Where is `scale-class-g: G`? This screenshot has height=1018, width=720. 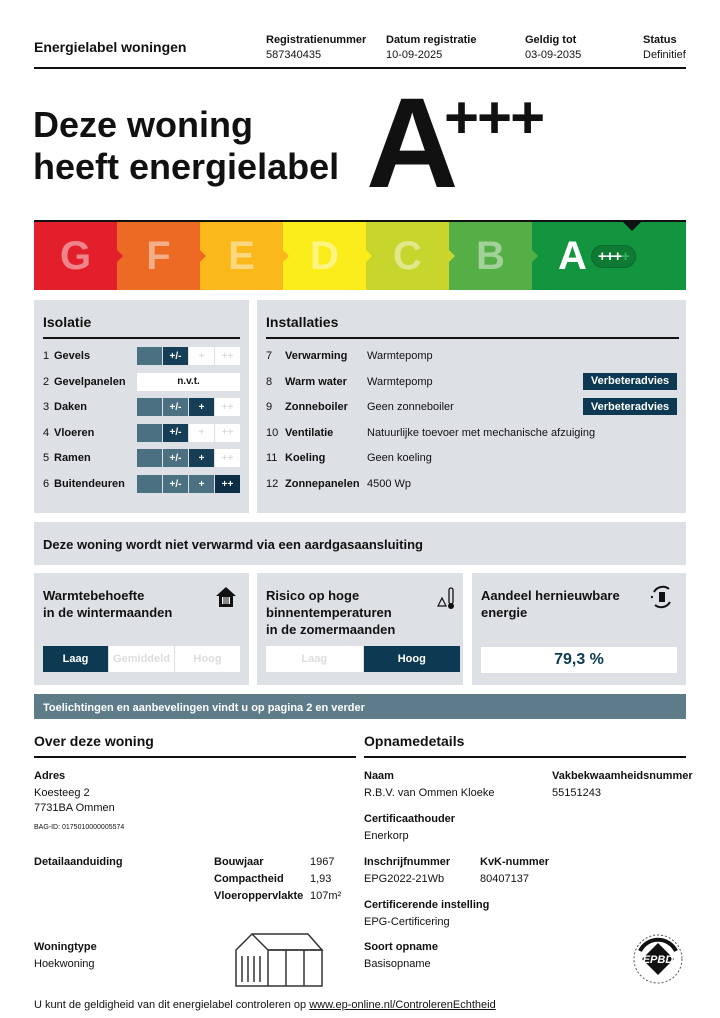 scale-class-g: G is located at coordinates (75, 256).